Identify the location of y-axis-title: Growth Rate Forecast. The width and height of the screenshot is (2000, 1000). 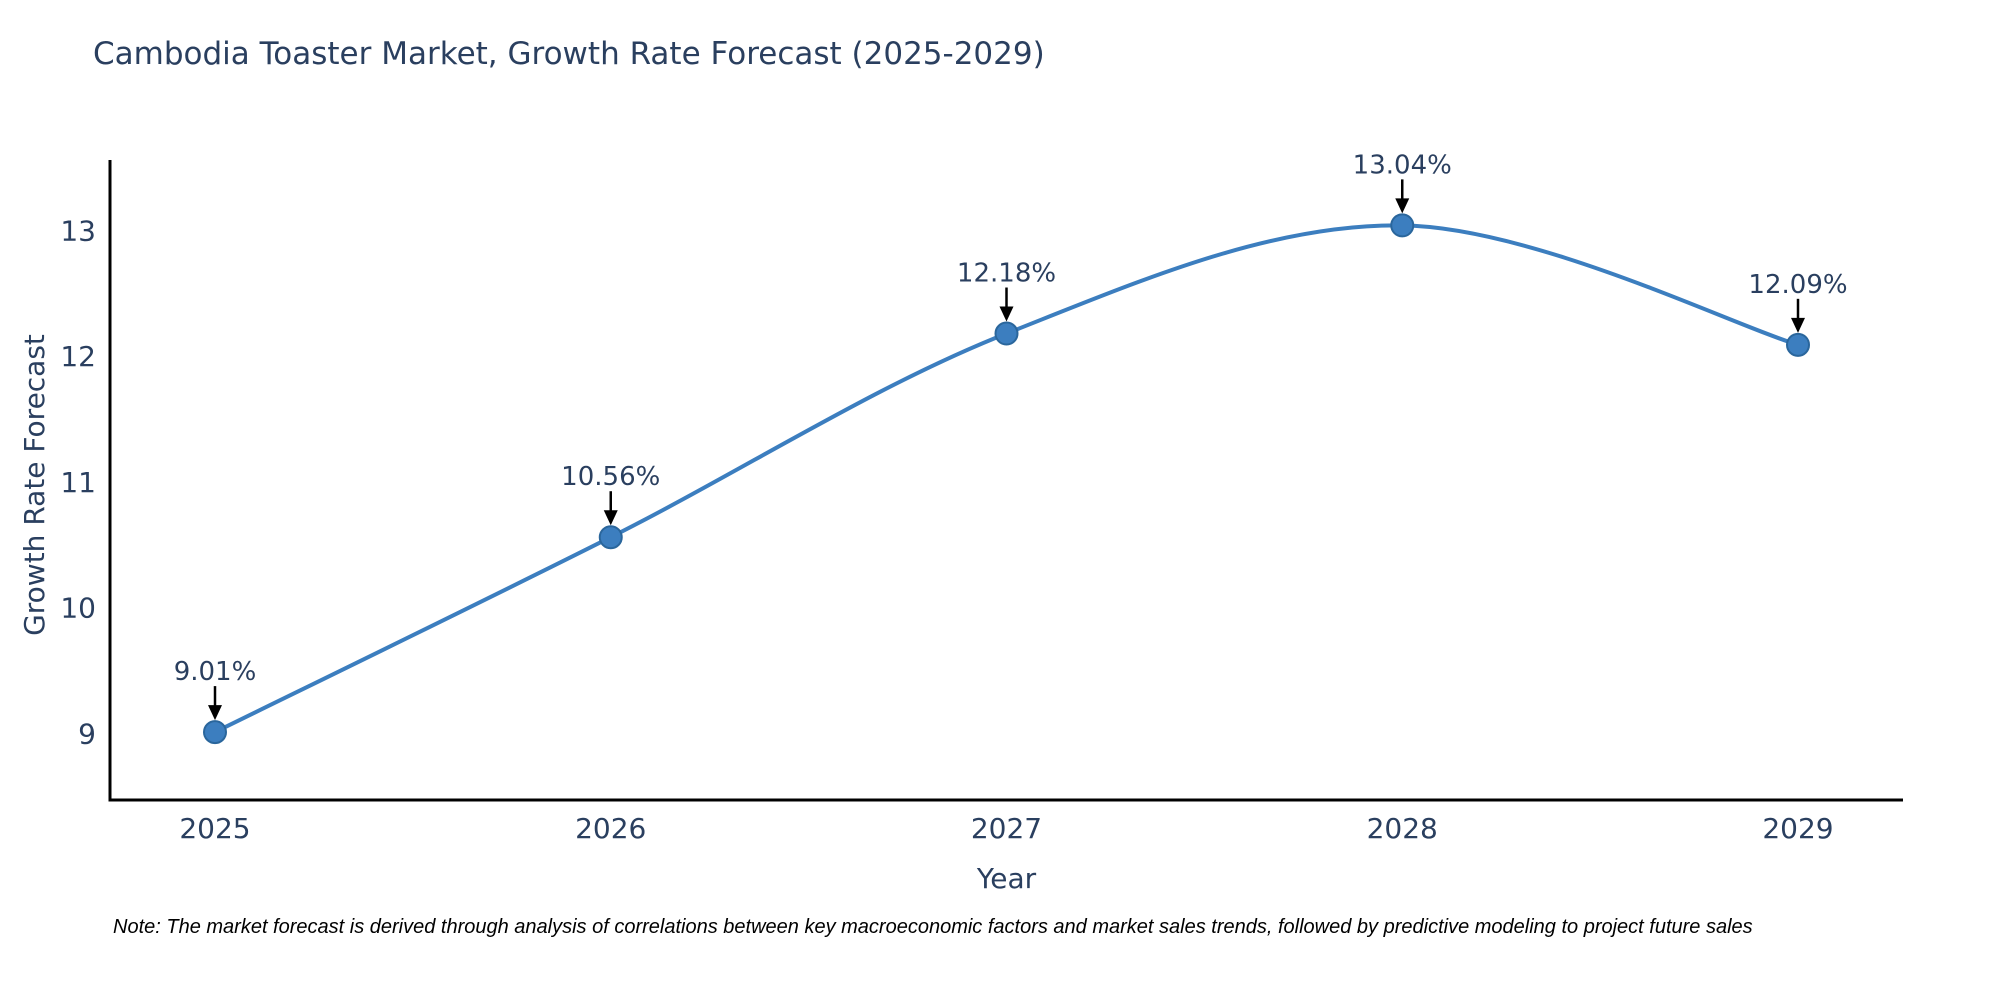
(34, 485).